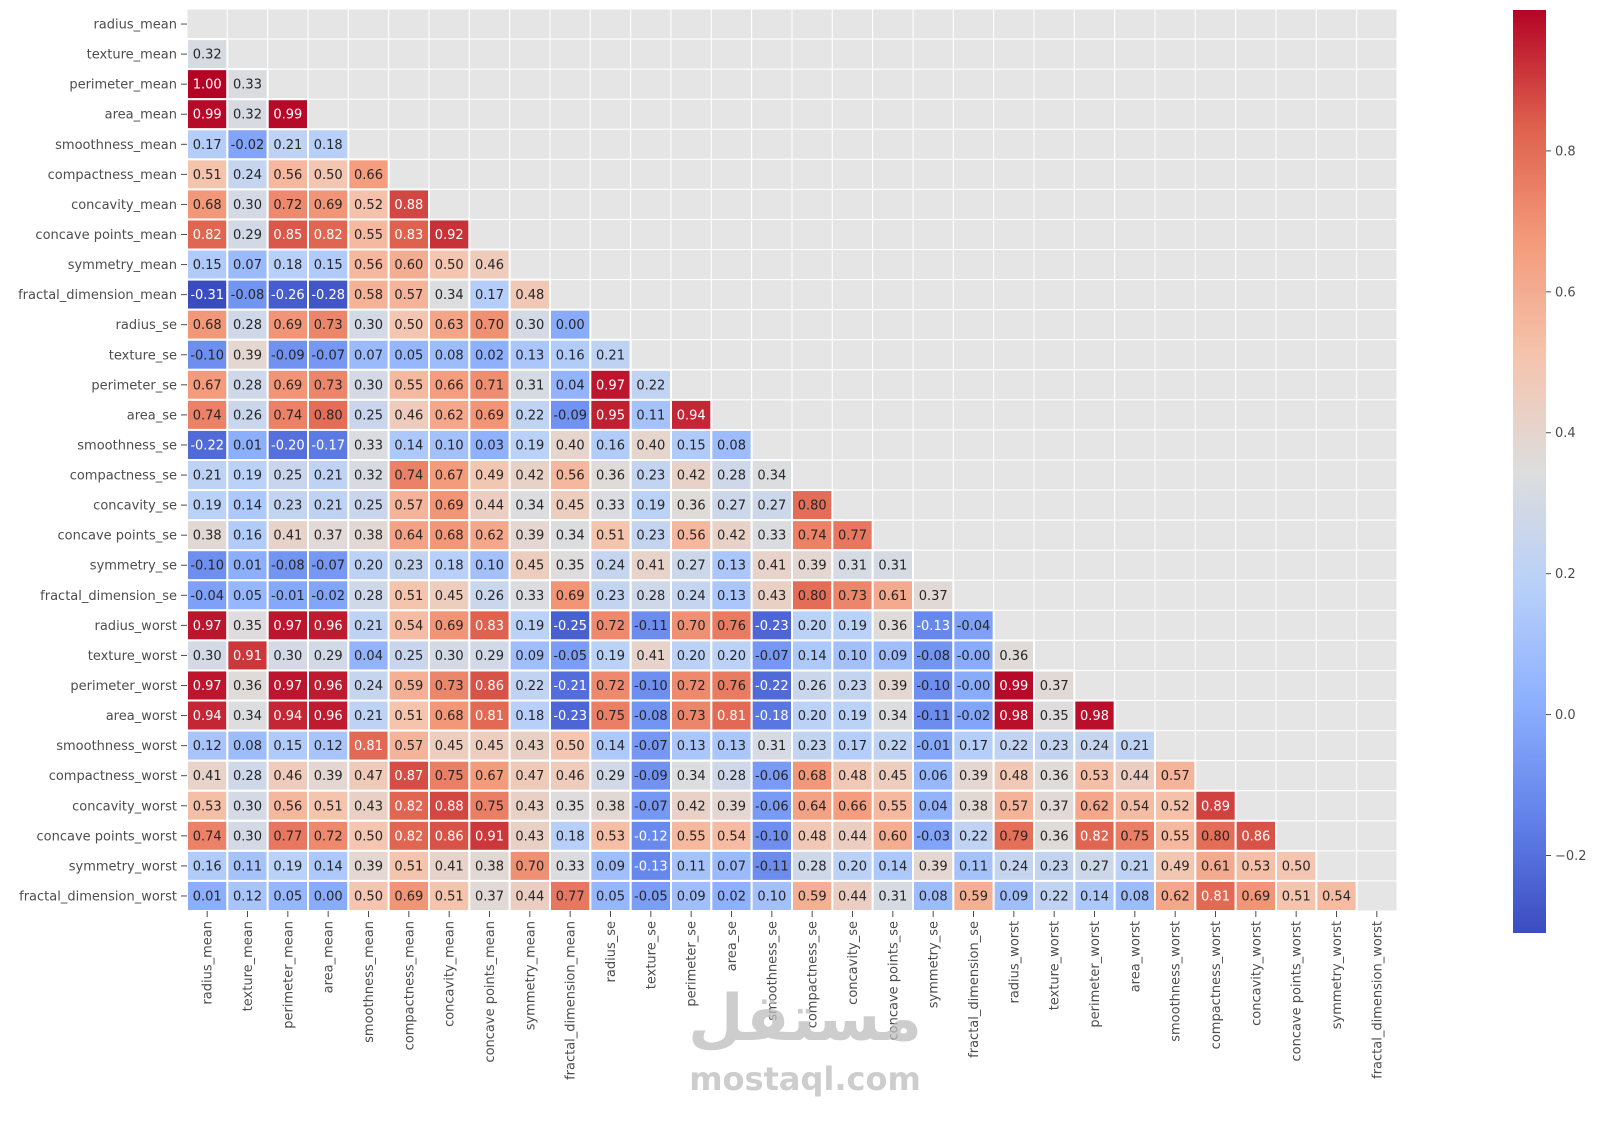 This screenshot has height=1123, width=1606. I want to click on cell-value-label: 0.11, so click(691, 866).